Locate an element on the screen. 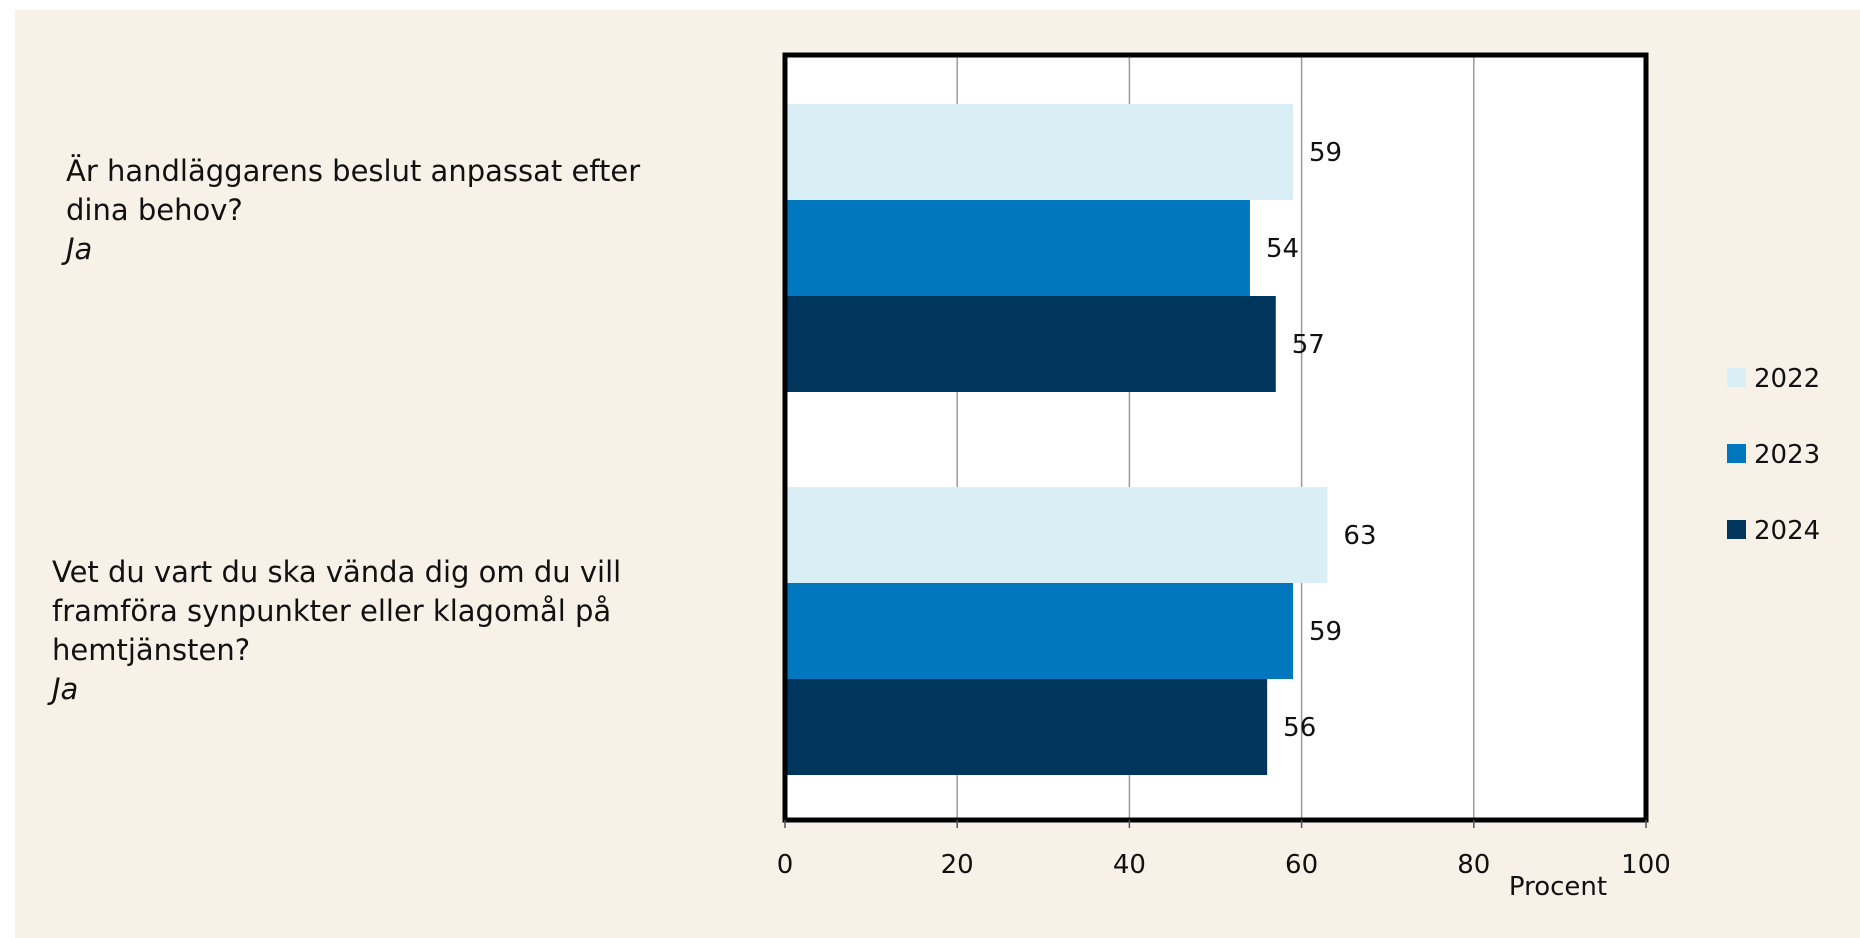  x-tick-label-80: 80 is located at coordinates (1473, 865).